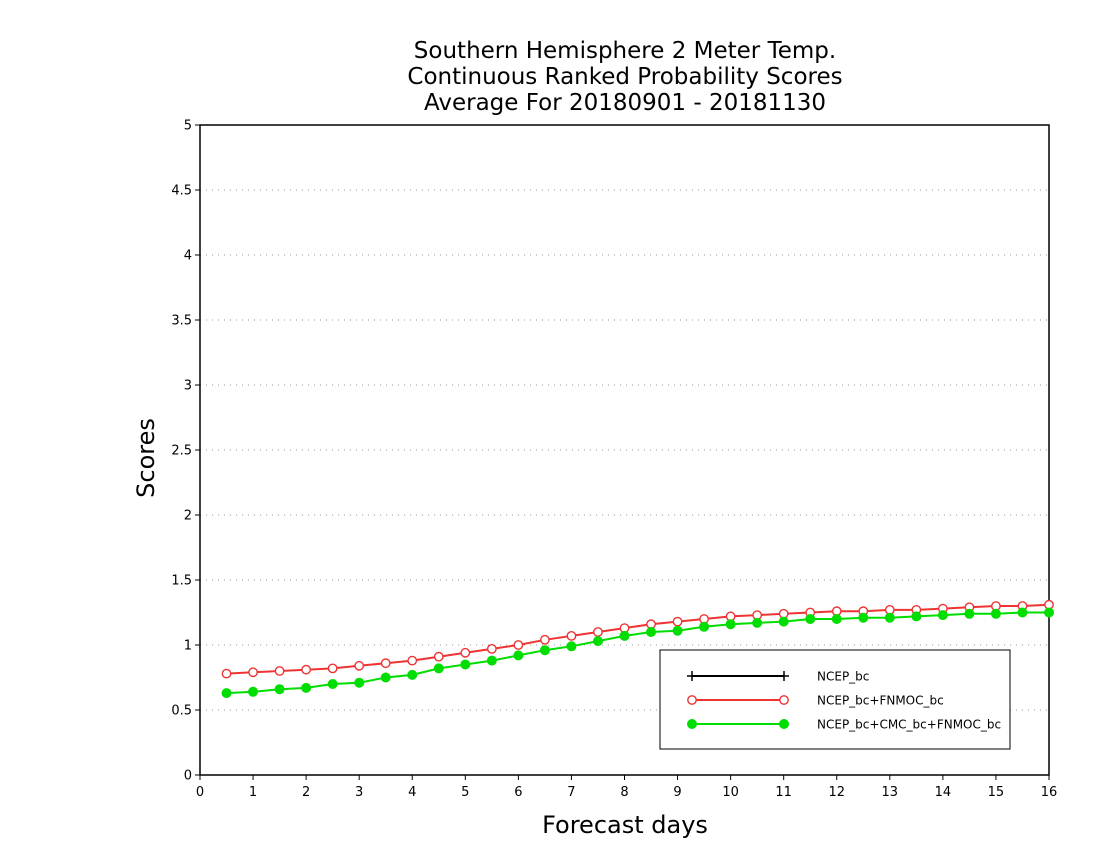 Image resolution: width=1100 pixels, height=850 pixels. I want to click on x-tick-label: 13, so click(890, 792).